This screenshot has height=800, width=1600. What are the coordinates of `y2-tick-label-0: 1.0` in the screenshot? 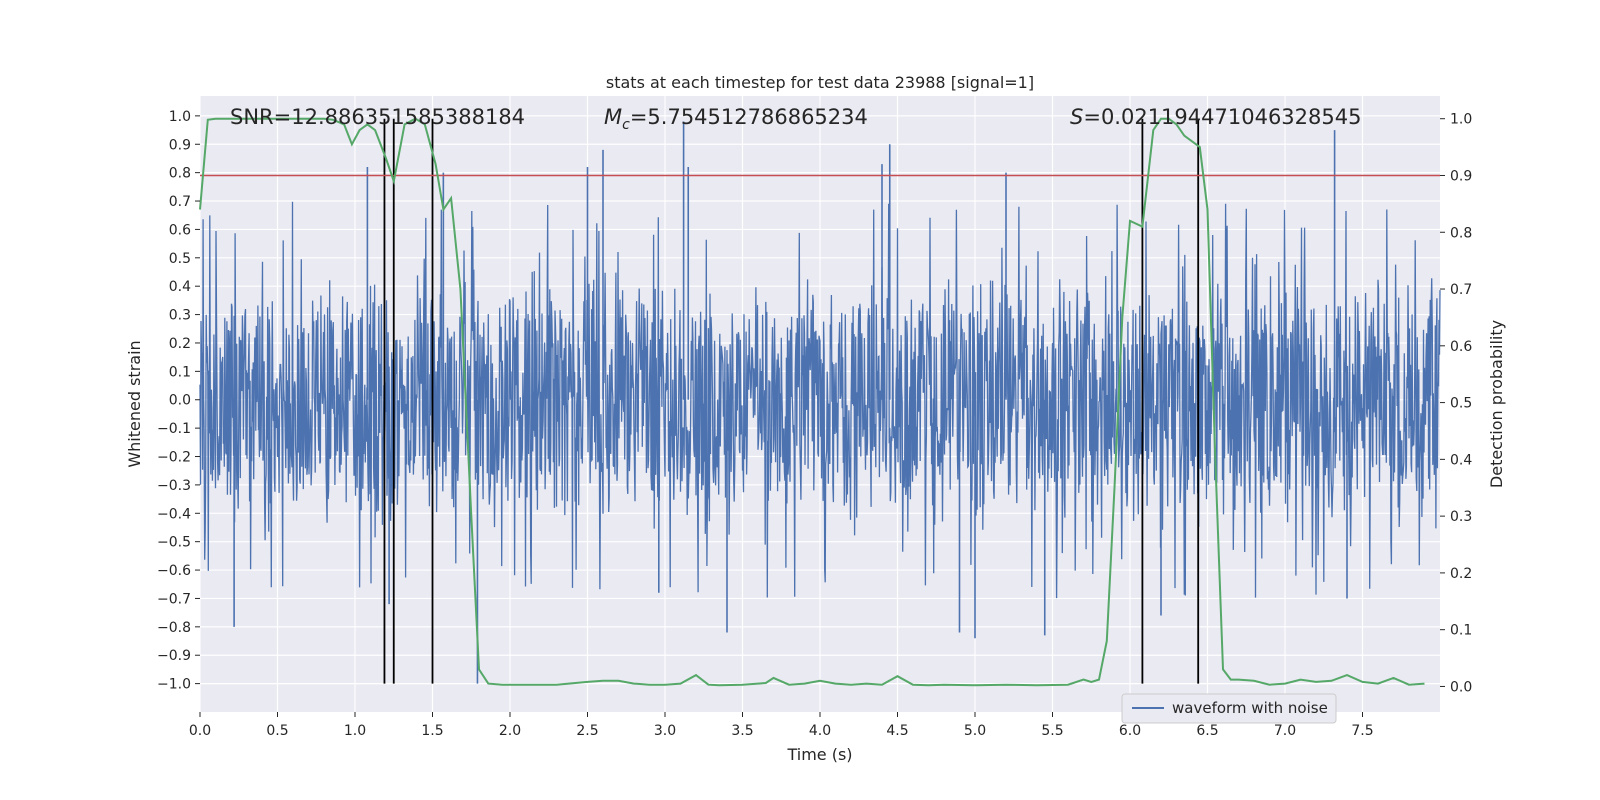 It's located at (1461, 120).